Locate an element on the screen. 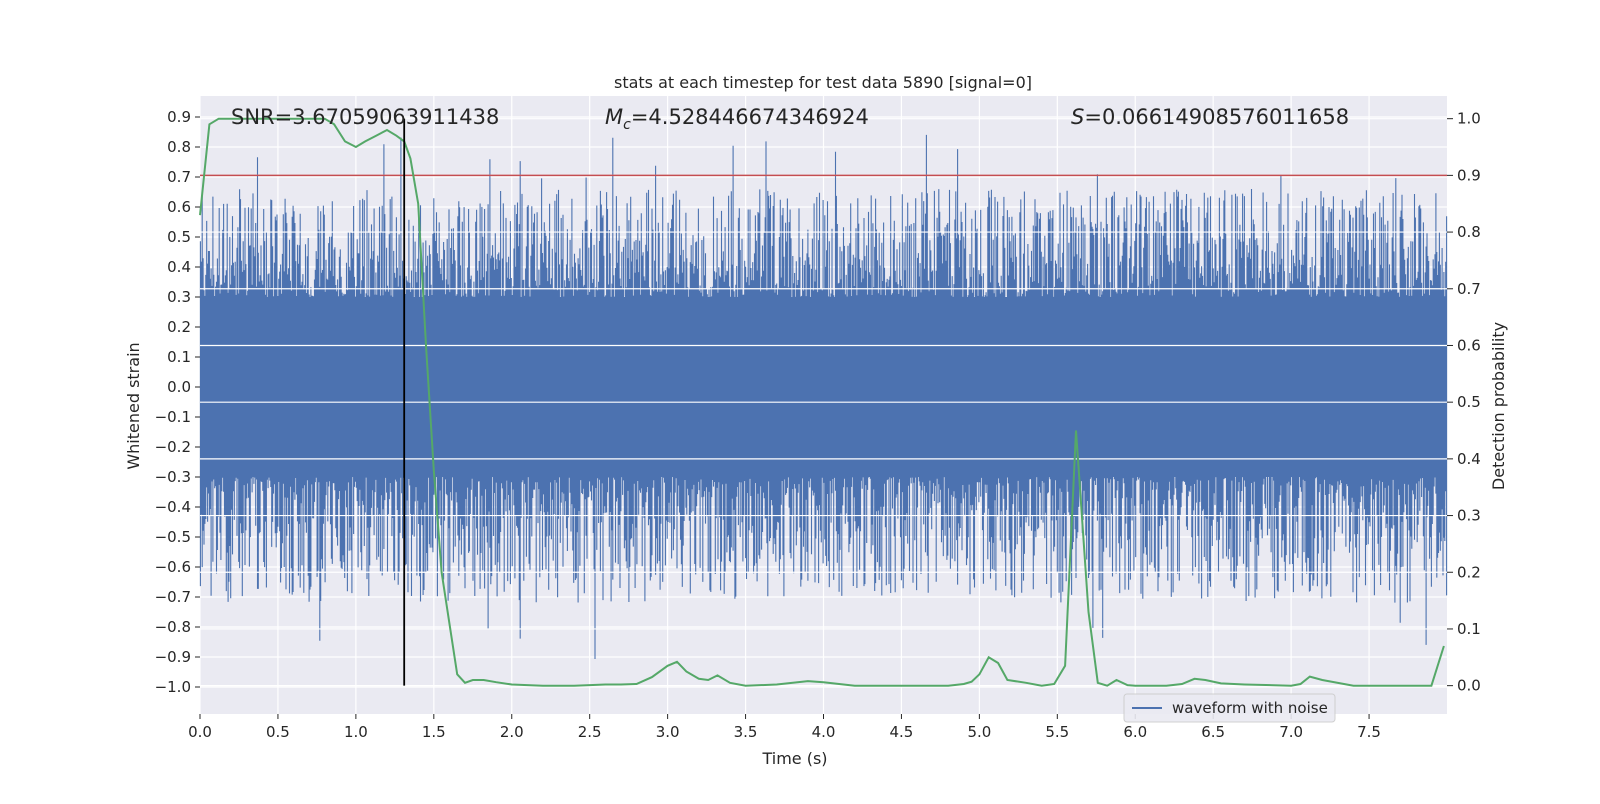  y2-axis-label: Detection probability is located at coordinates (1498, 406).